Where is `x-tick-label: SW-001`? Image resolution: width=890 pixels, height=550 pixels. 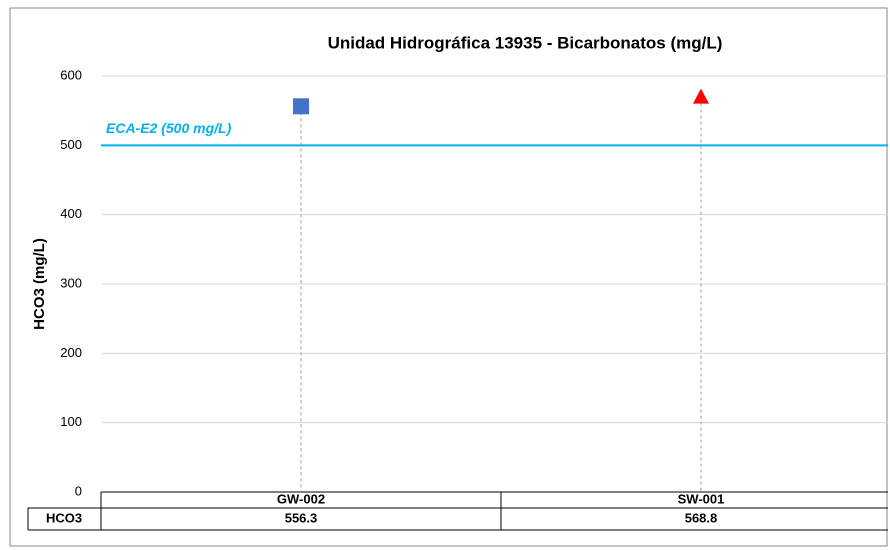
x-tick-label: SW-001 is located at coordinates (701, 498).